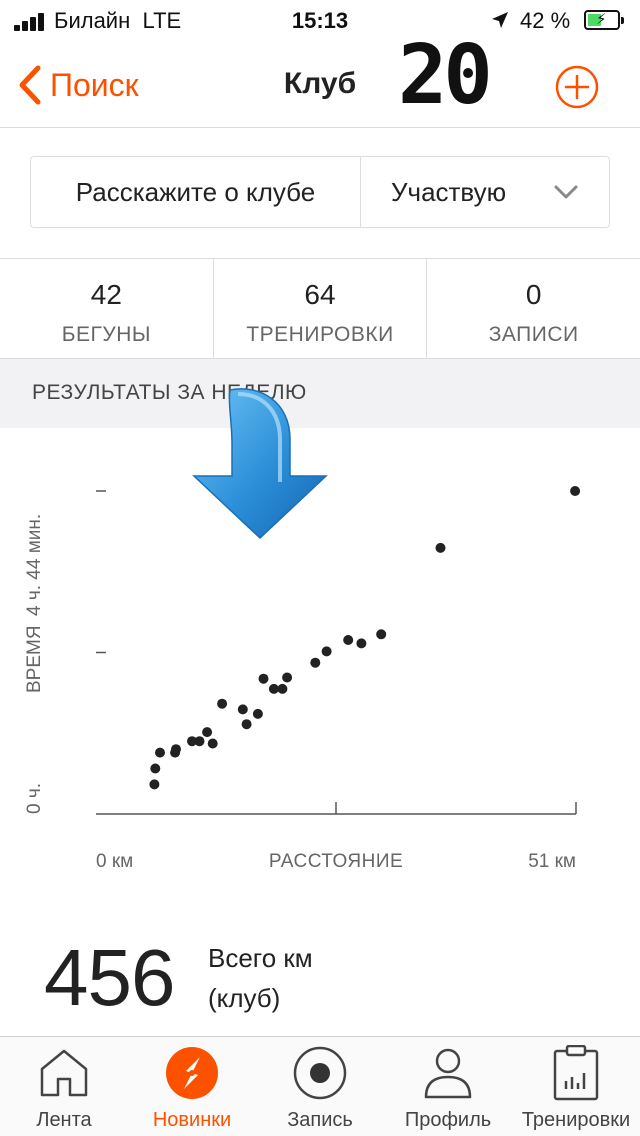  What do you see at coordinates (604, 20) in the screenshot?
I see `battery-icon: ⚡` at bounding box center [604, 20].